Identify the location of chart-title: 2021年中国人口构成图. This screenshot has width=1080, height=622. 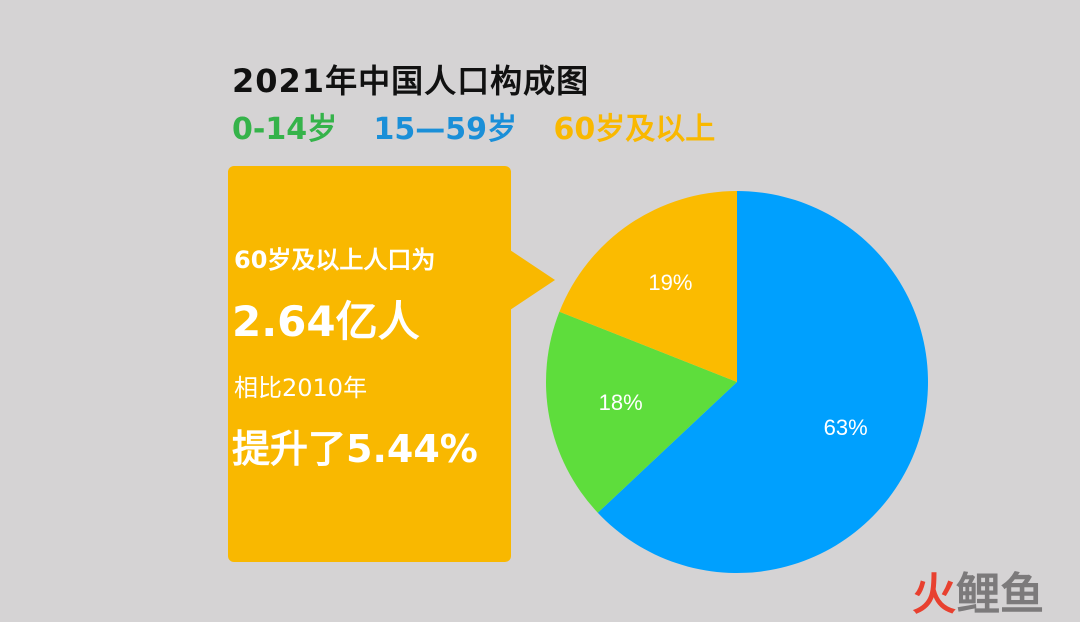
(411, 81).